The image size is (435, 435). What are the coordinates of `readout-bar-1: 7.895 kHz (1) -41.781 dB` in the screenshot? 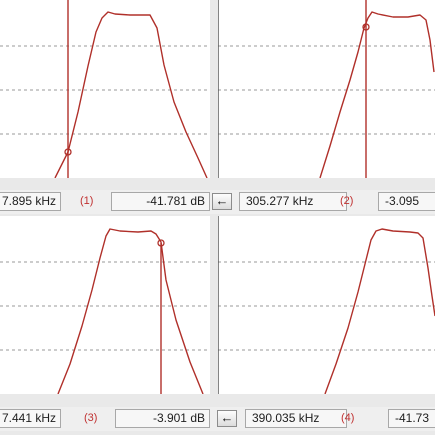 It's located at (106, 202).